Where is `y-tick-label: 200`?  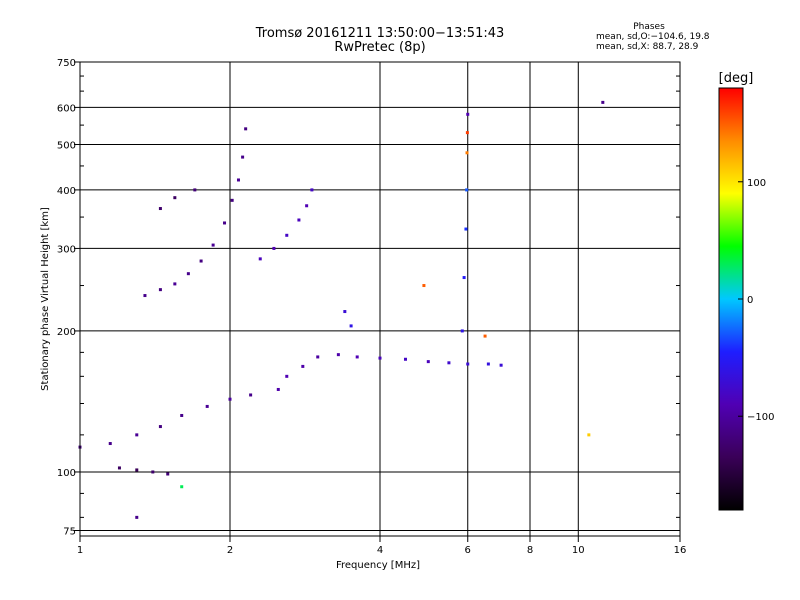
y-tick-label: 200 is located at coordinates (66, 332).